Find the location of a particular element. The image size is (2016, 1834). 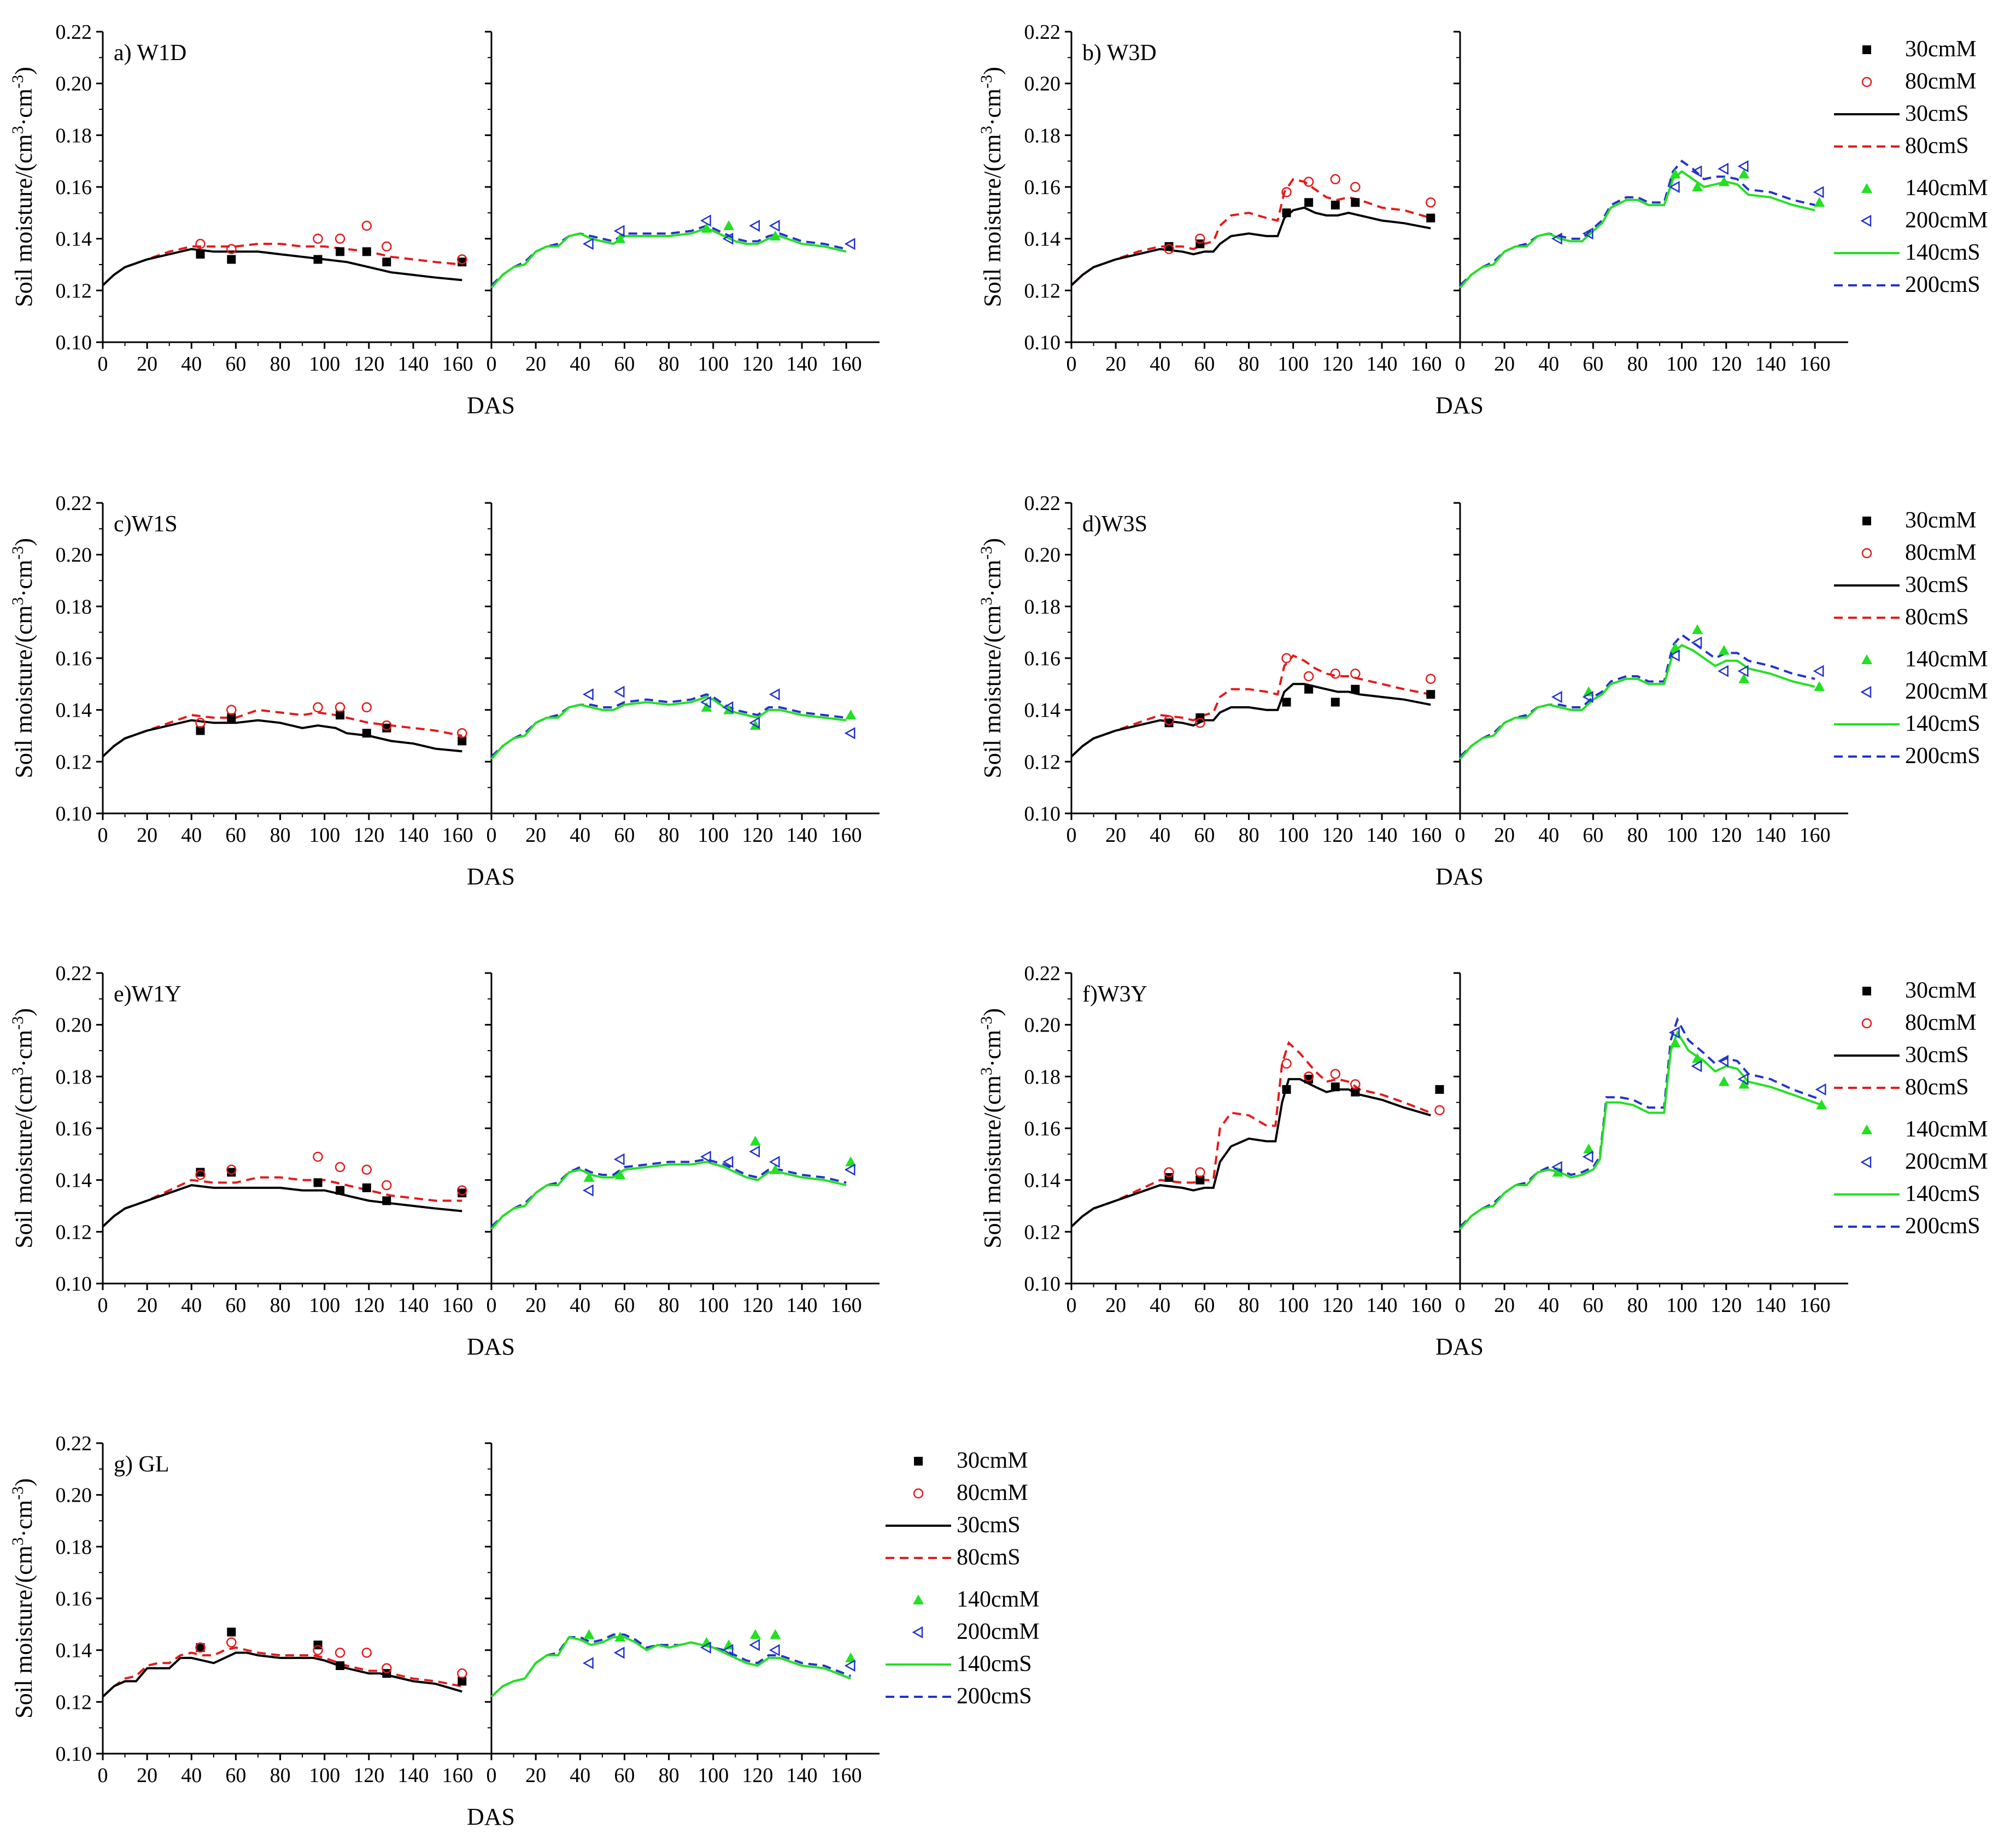

legend-item-140cmS: 140cmS is located at coordinates (959, 1664).